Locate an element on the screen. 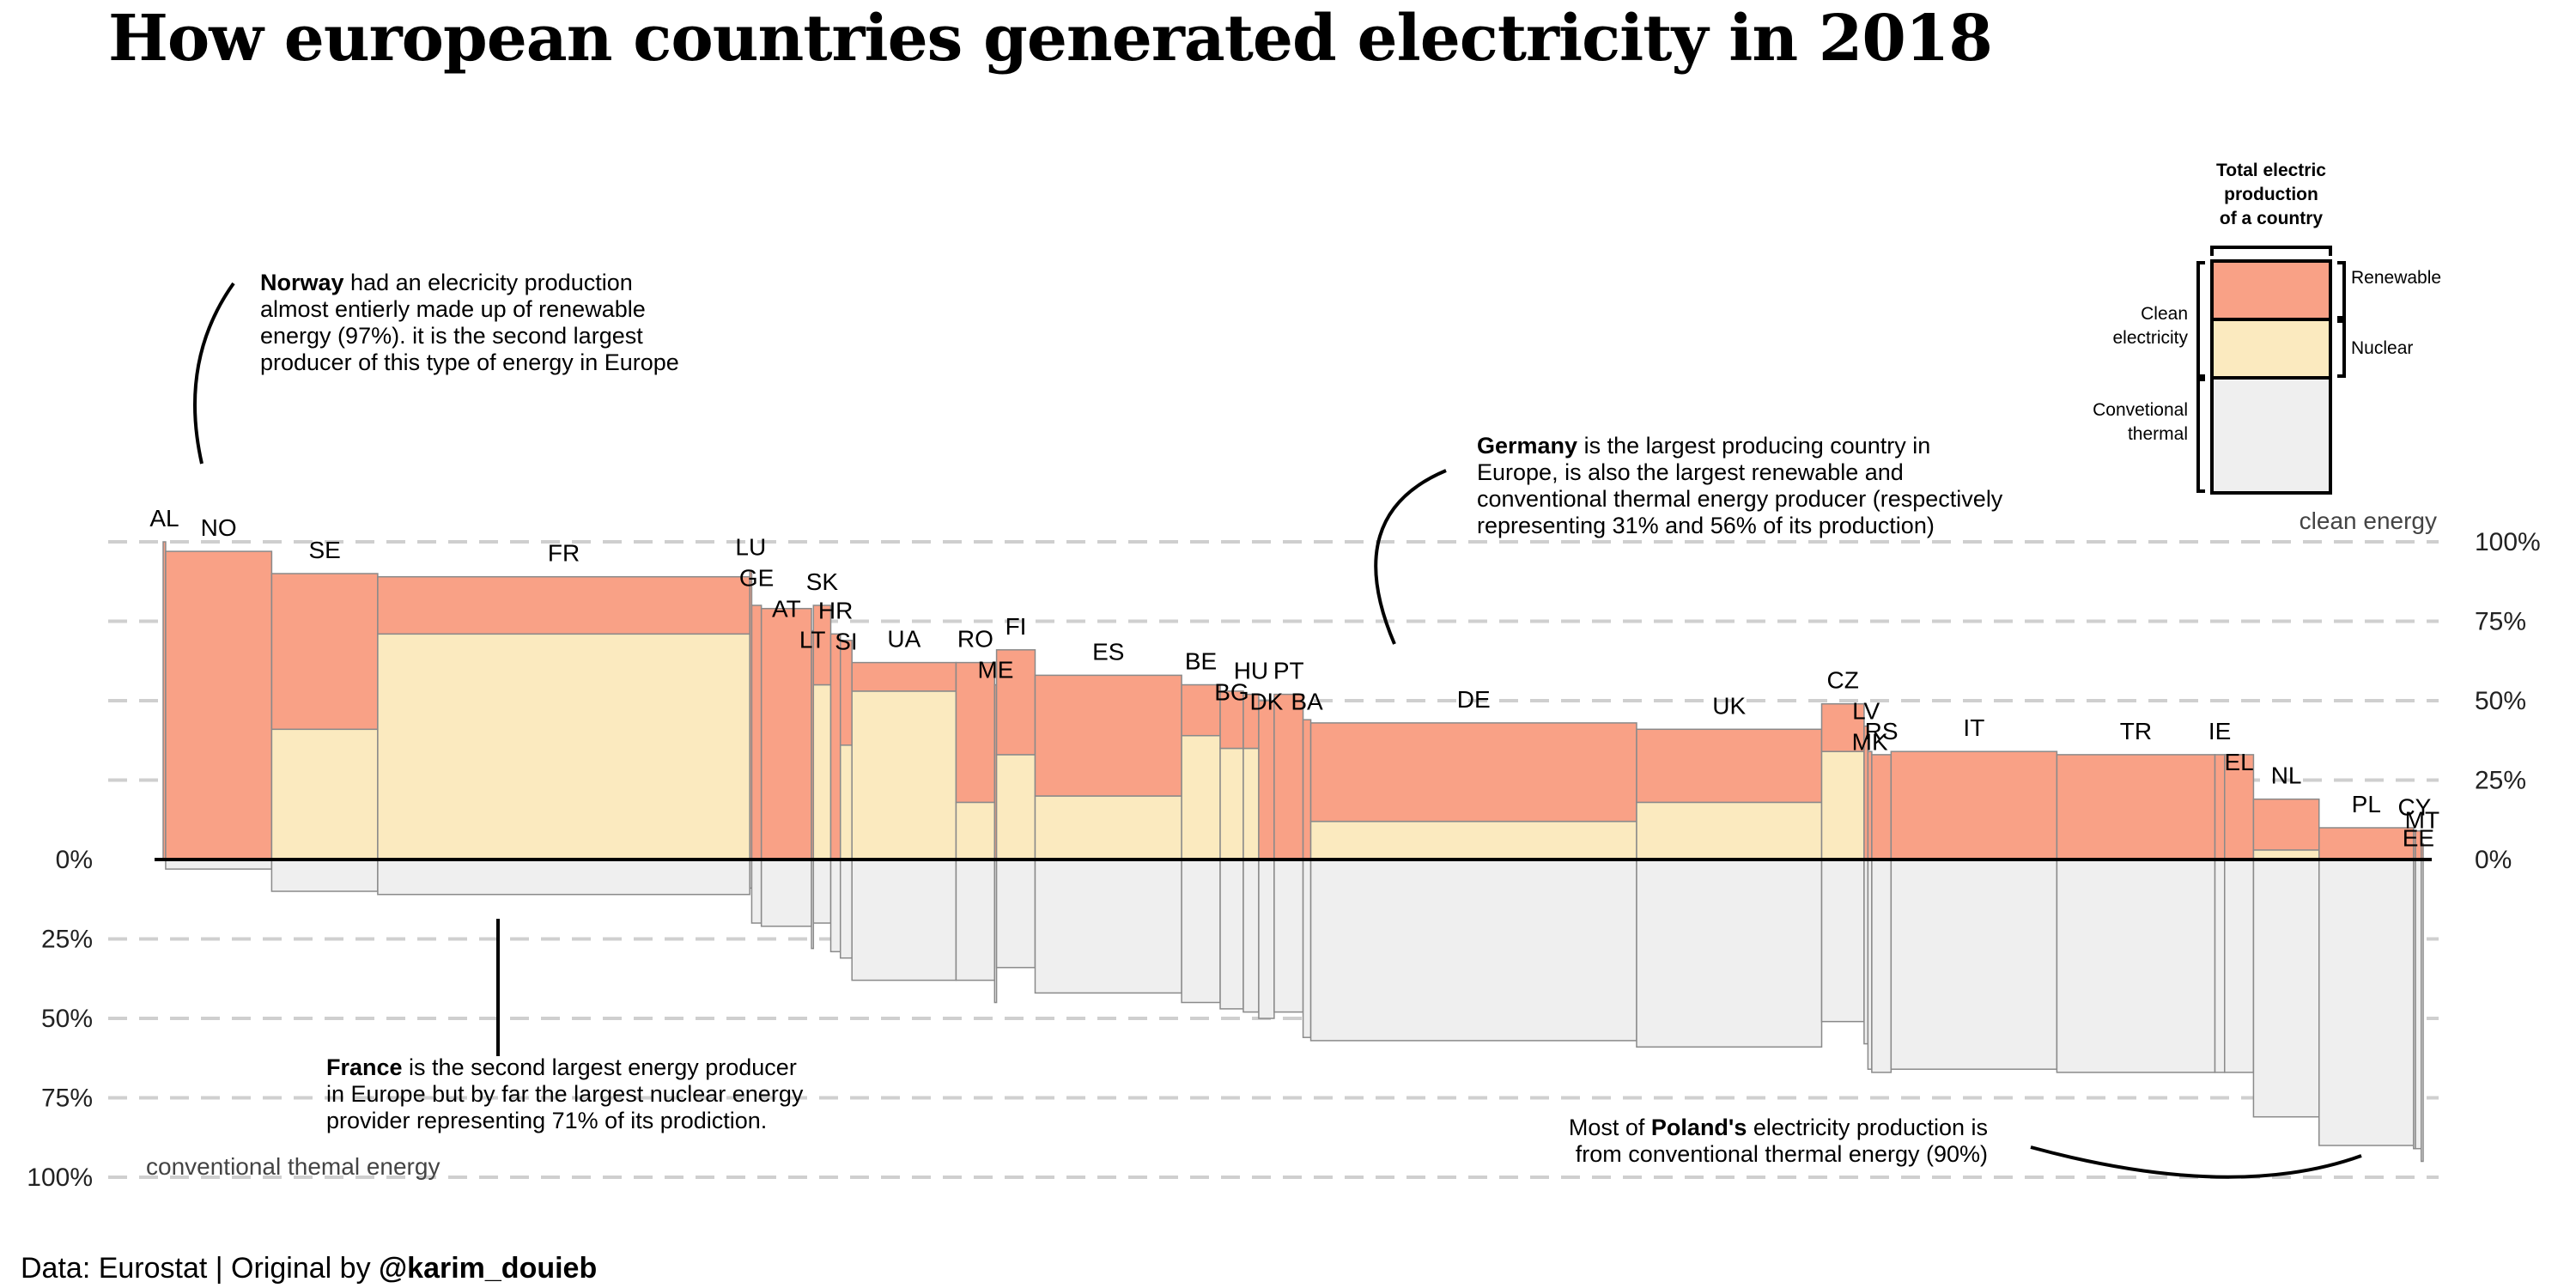  bar-thermal-bg is located at coordinates (1232, 935).